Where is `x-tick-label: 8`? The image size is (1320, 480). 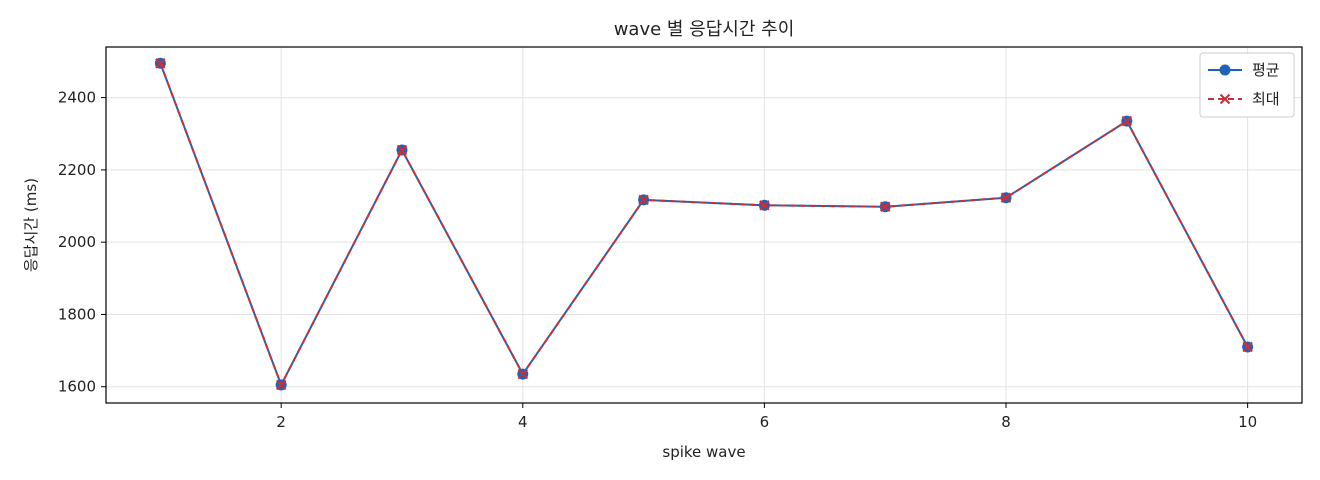 x-tick-label: 8 is located at coordinates (1006, 422).